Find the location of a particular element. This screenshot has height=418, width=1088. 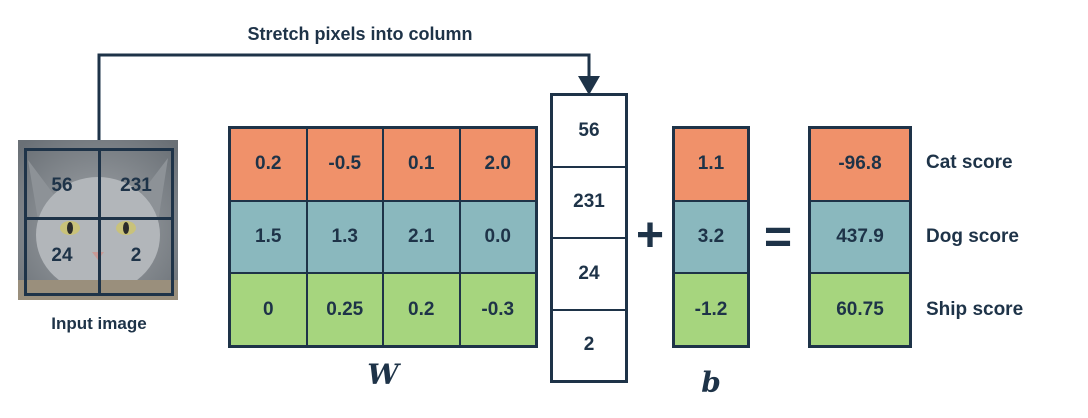

equals-sign: = is located at coordinates (778, 237).